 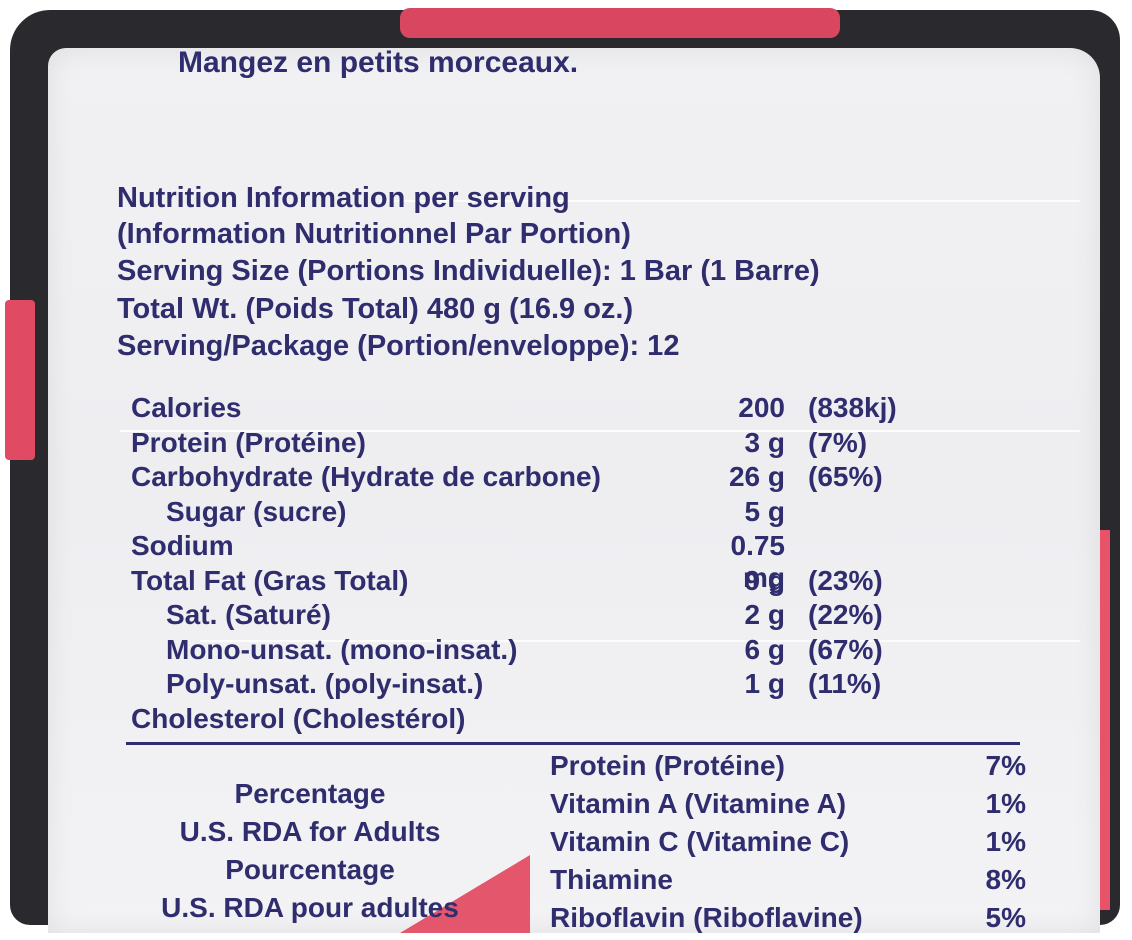 I want to click on nutrient-percent: (67%), so click(x=845, y=649).